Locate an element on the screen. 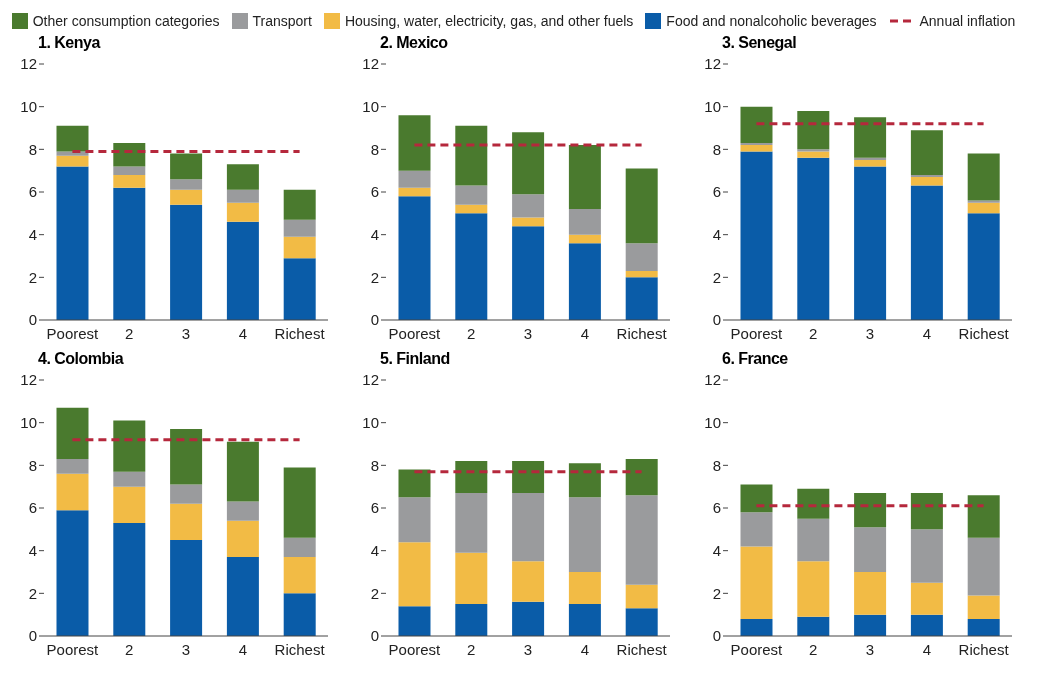 The height and width of the screenshot is (679, 1039). chart-title: 1. Kenya is located at coordinates (69, 43).